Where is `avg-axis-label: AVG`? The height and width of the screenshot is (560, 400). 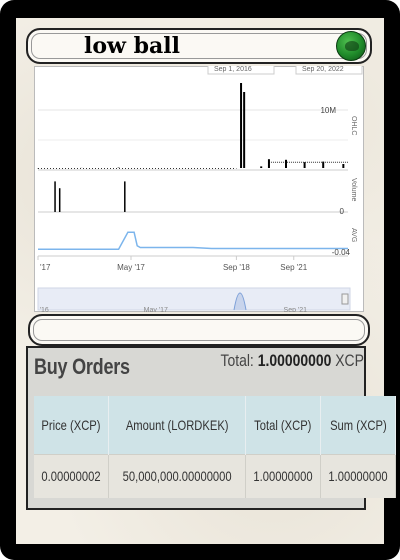 avg-axis-label: AVG is located at coordinates (353, 235).